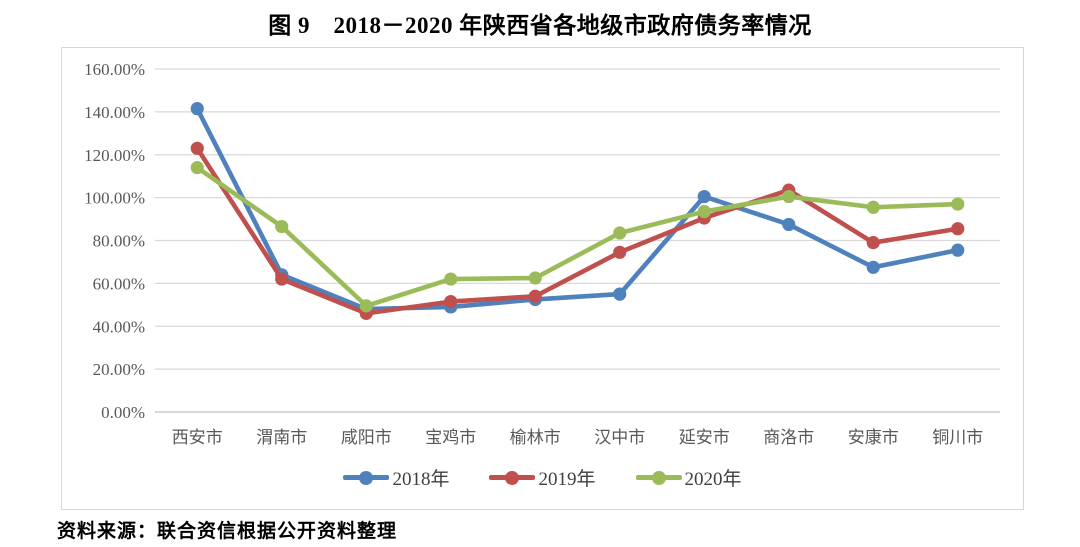  What do you see at coordinates (620, 233) in the screenshot?
I see `data-point-2020年-汉中市` at bounding box center [620, 233].